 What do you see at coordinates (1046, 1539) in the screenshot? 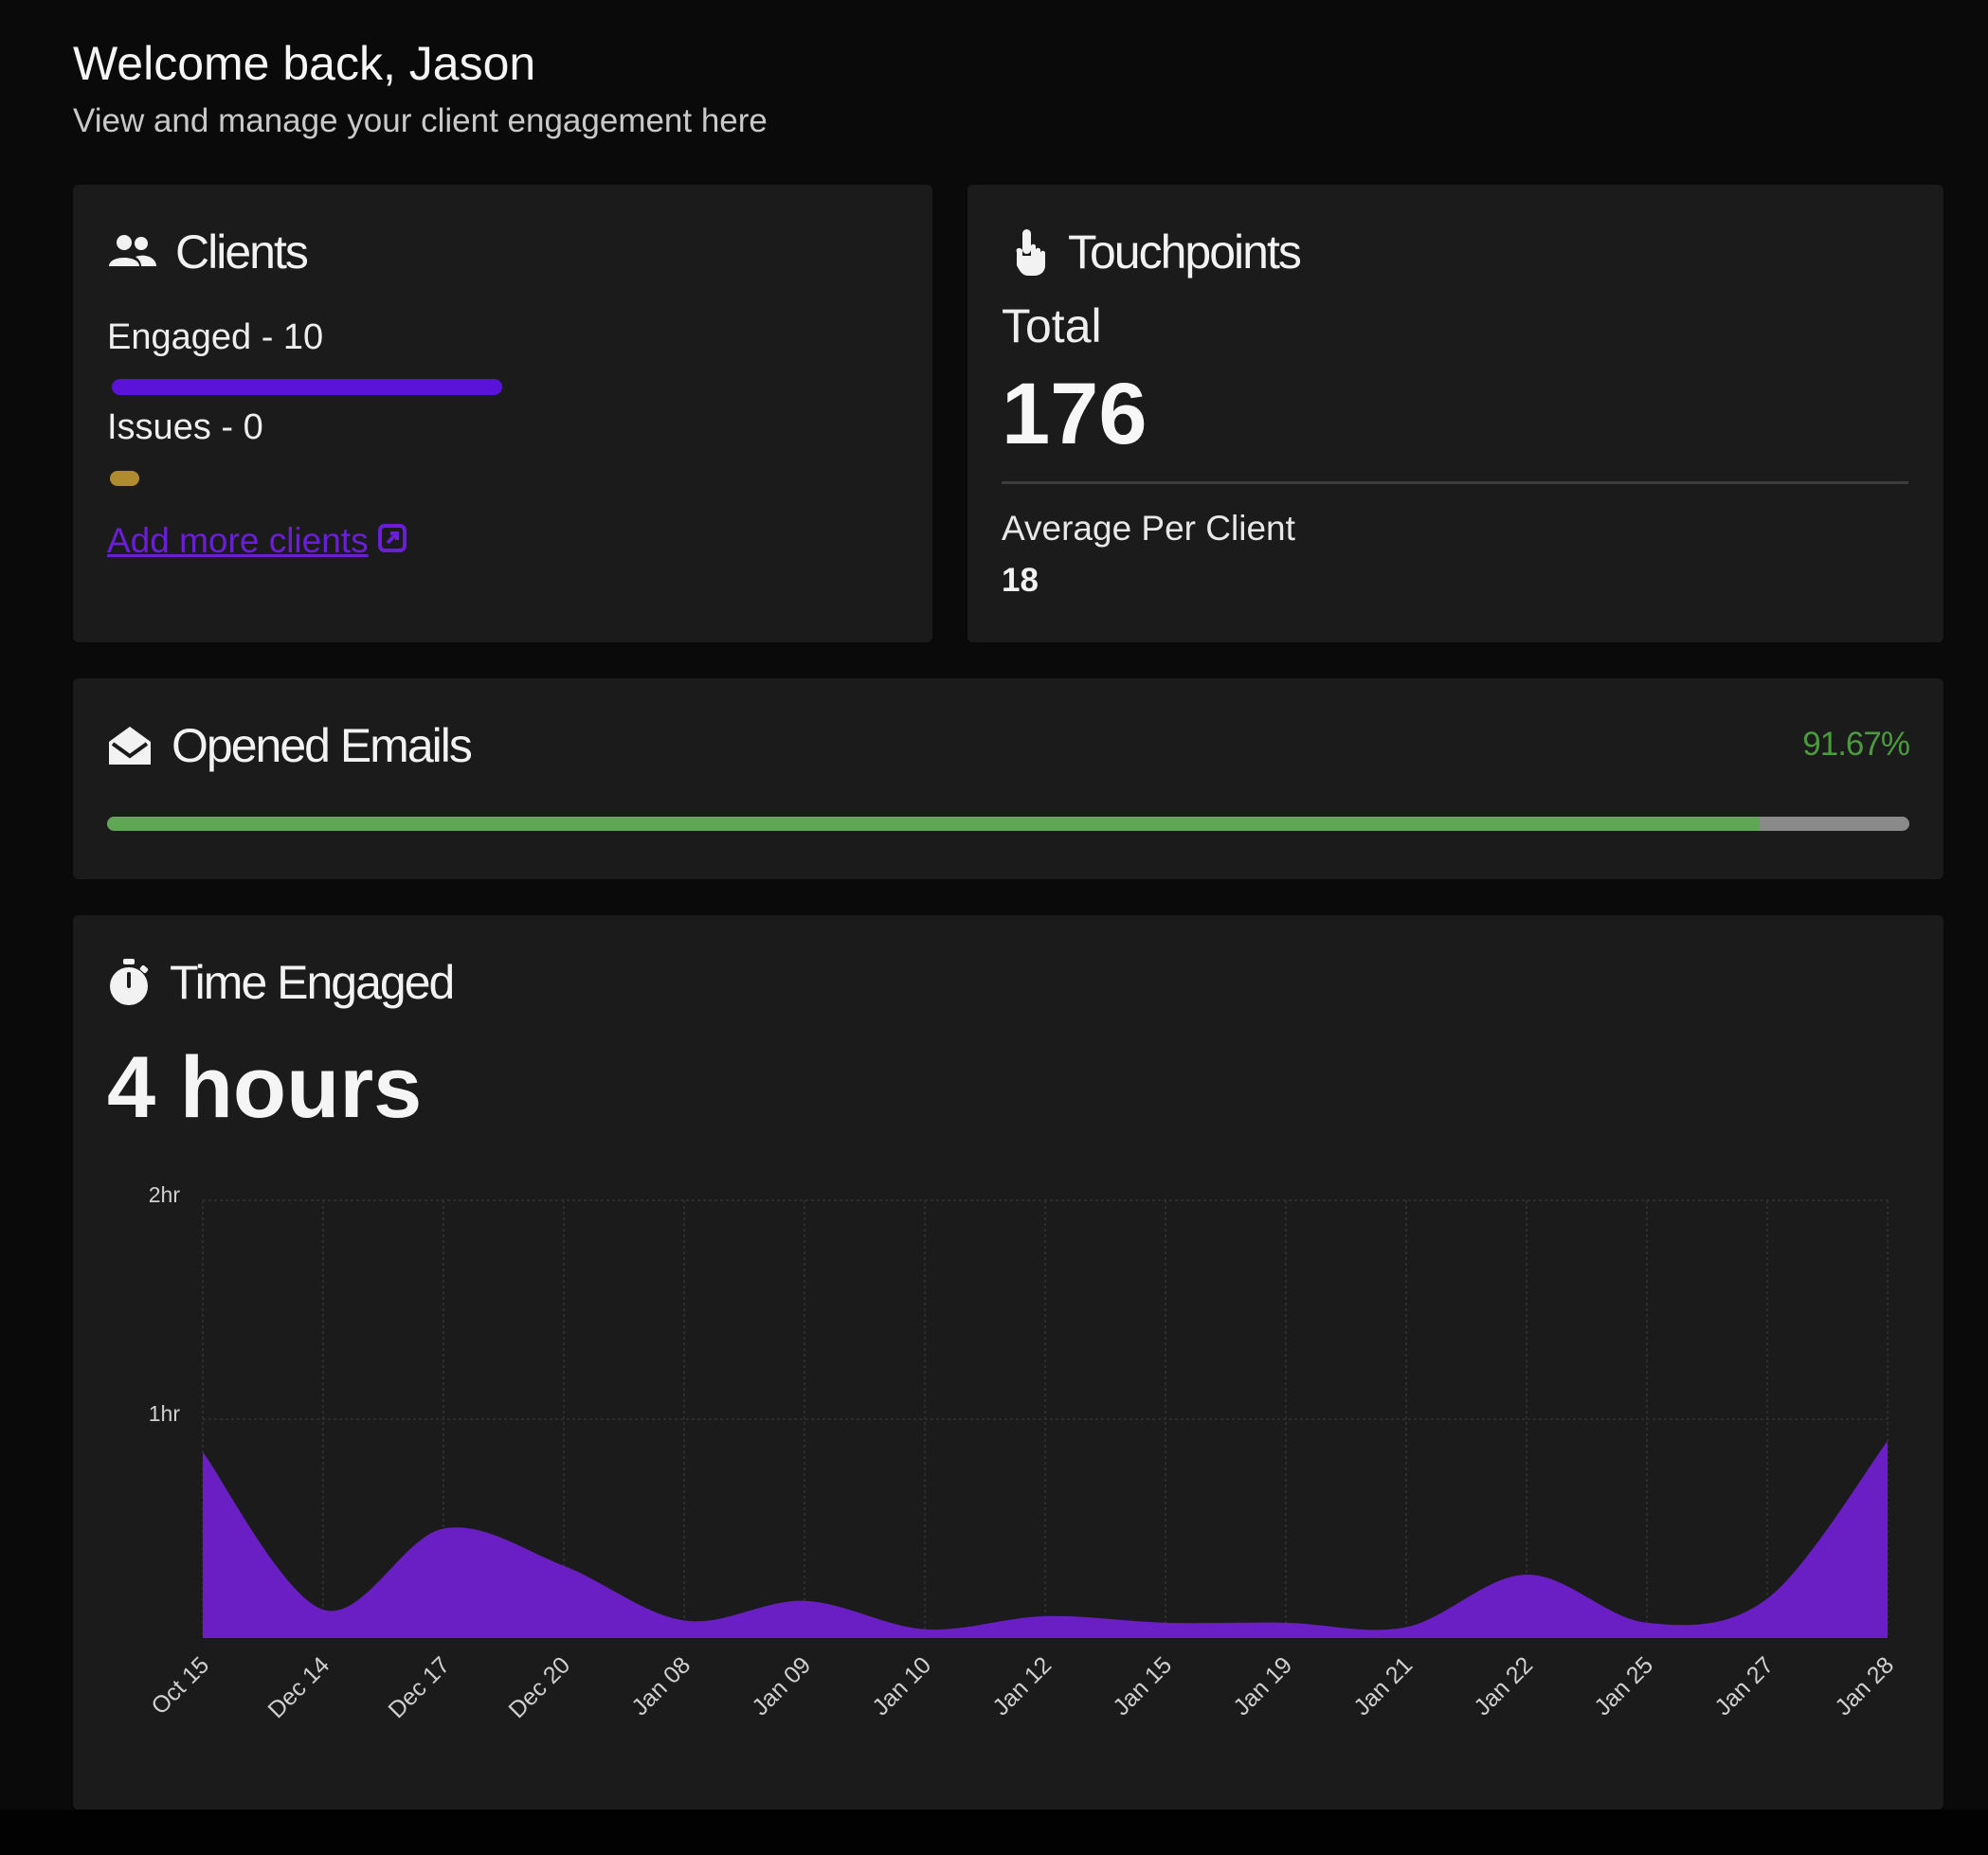
I see `chart-area-series` at bounding box center [1046, 1539].